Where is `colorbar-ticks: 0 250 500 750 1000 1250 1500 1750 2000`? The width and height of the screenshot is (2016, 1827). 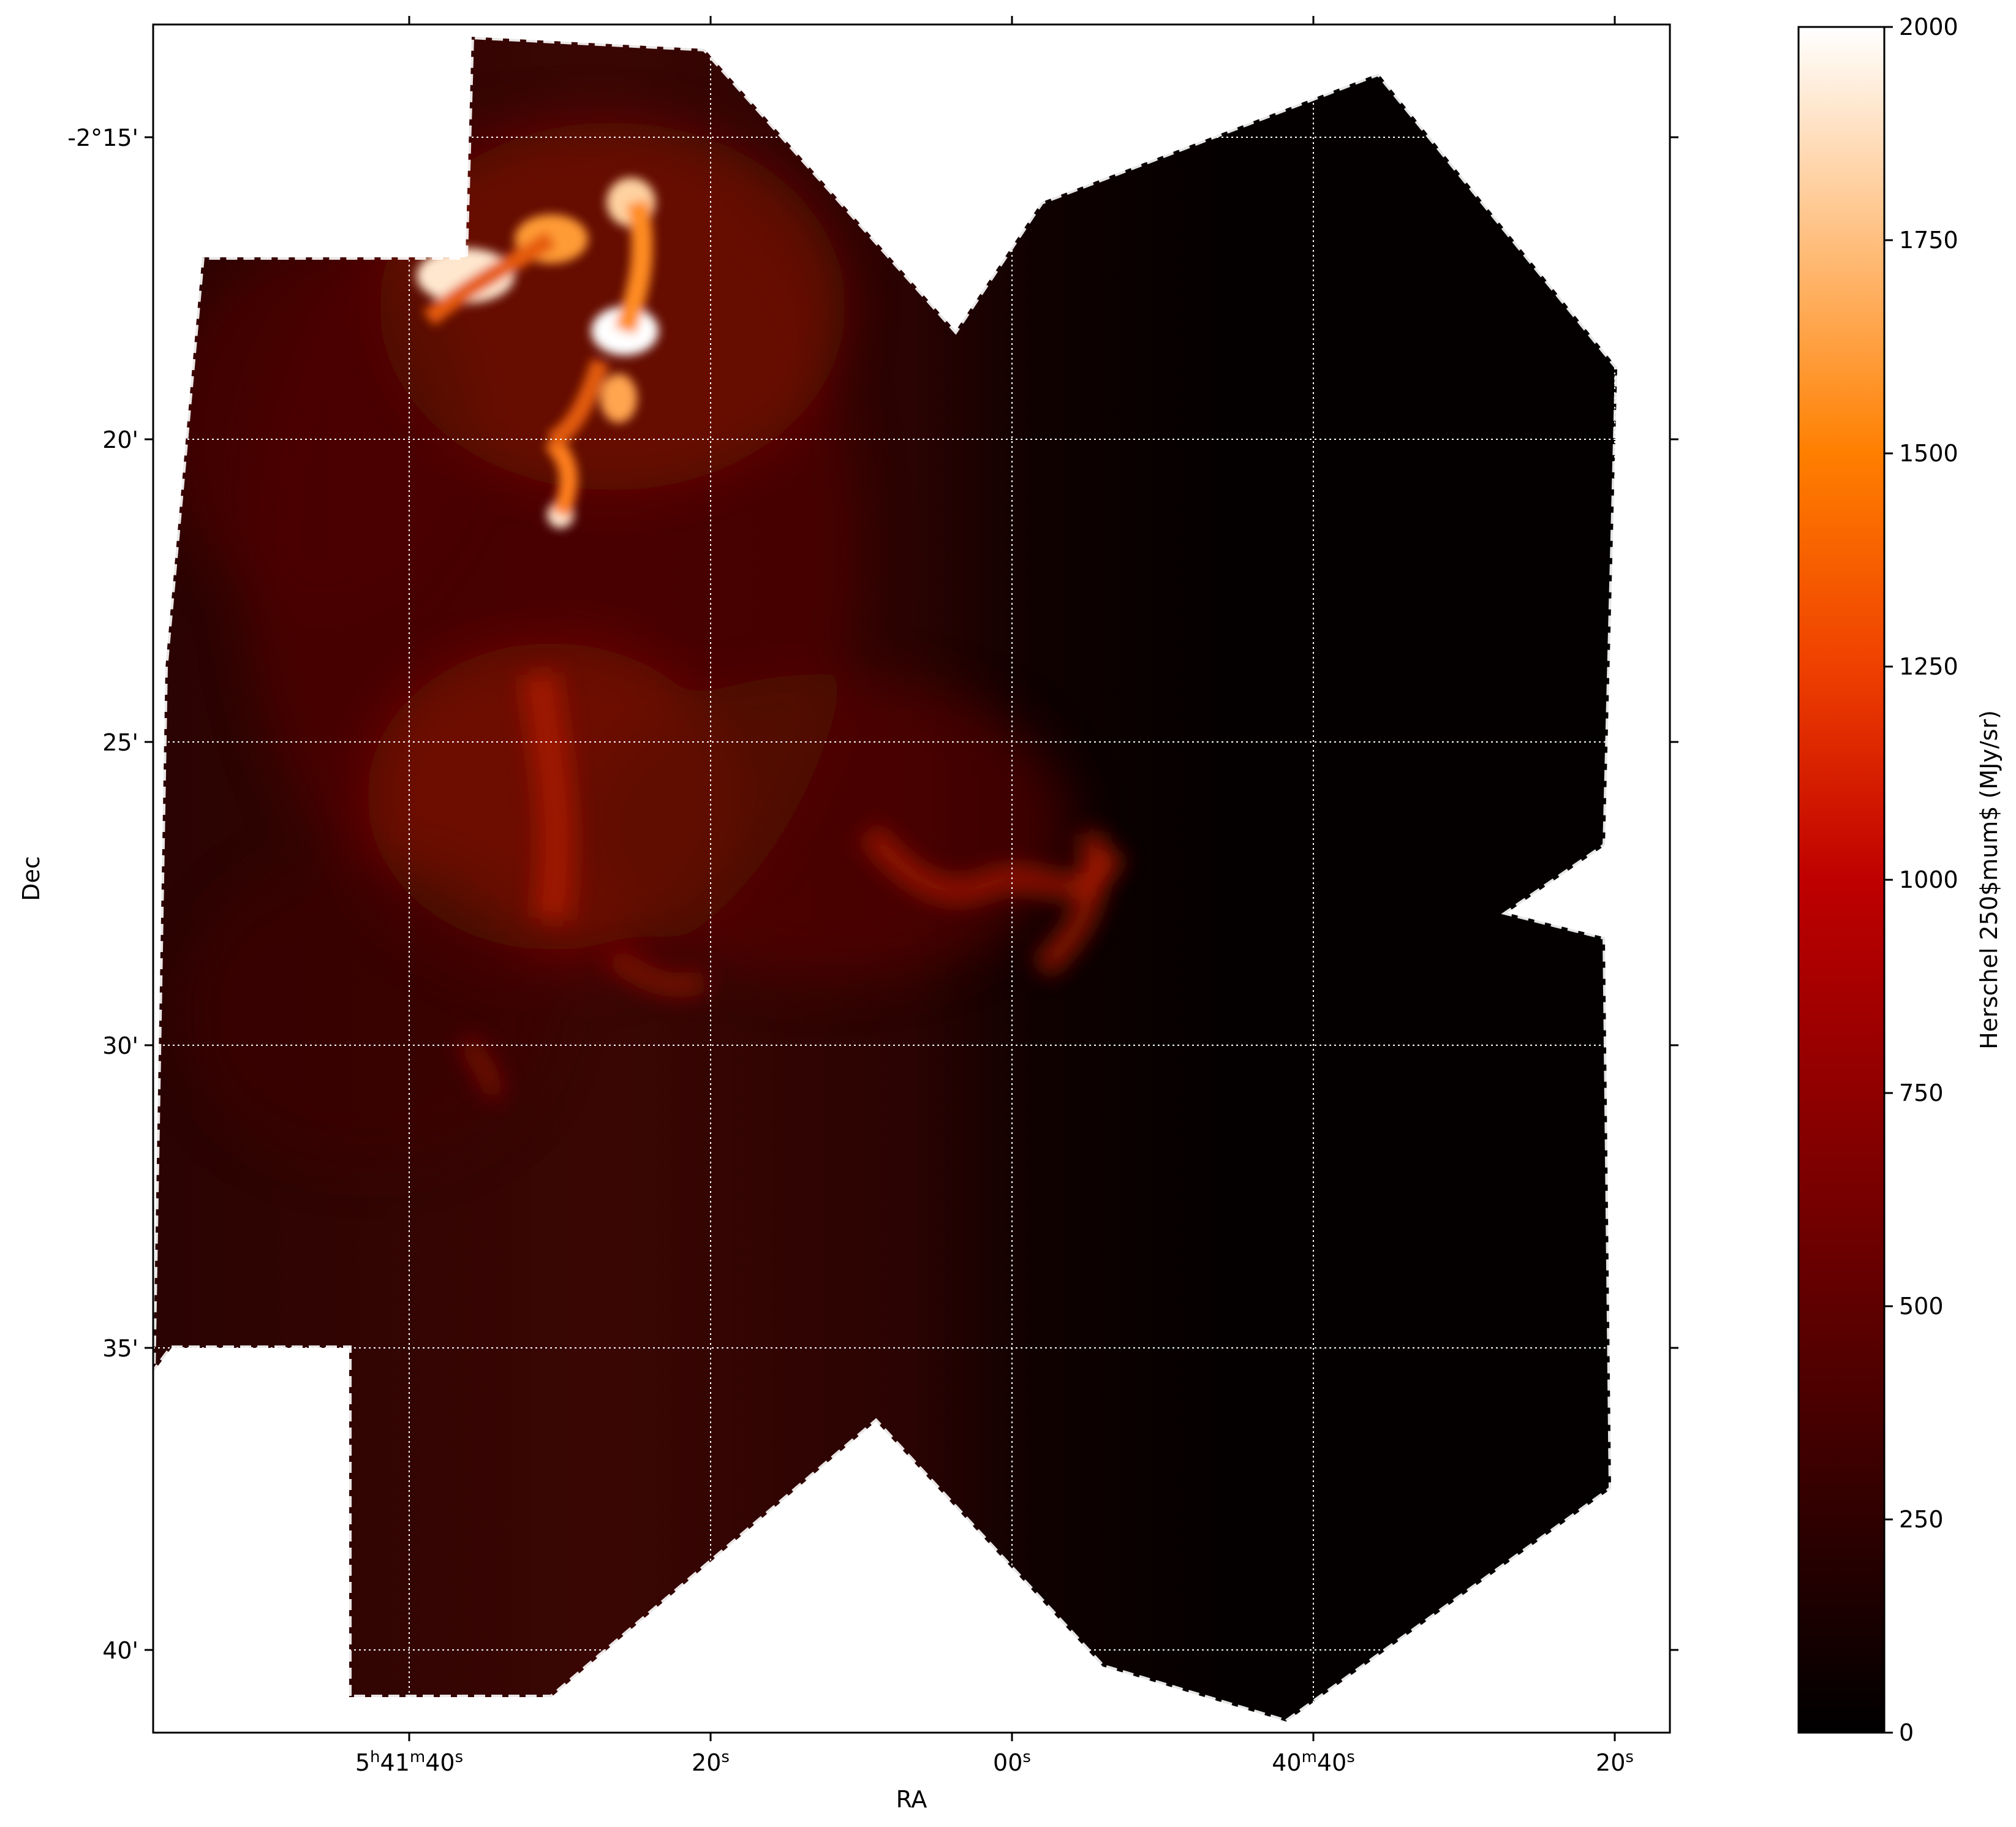 colorbar-ticks: 0 250 500 750 1000 1250 1500 1750 2000 is located at coordinates (1921, 879).